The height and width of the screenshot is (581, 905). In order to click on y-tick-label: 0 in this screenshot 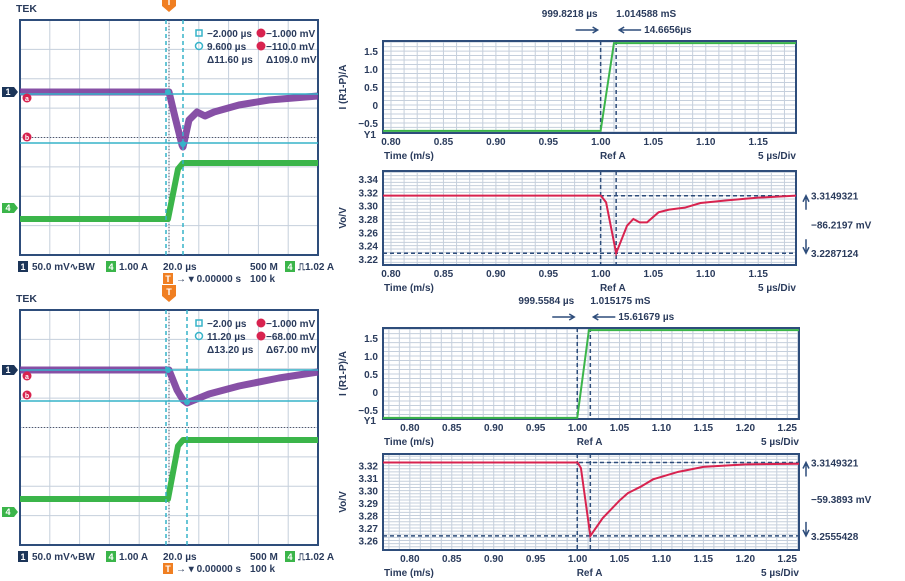, I will do `click(375, 106)`.